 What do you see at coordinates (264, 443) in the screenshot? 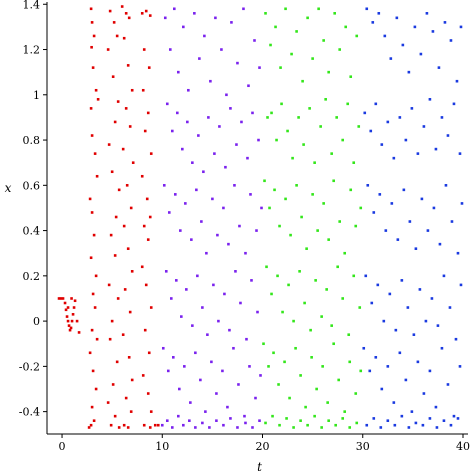
I see `x-axis-ticks: 0 10 20 30 40` at bounding box center [264, 443].